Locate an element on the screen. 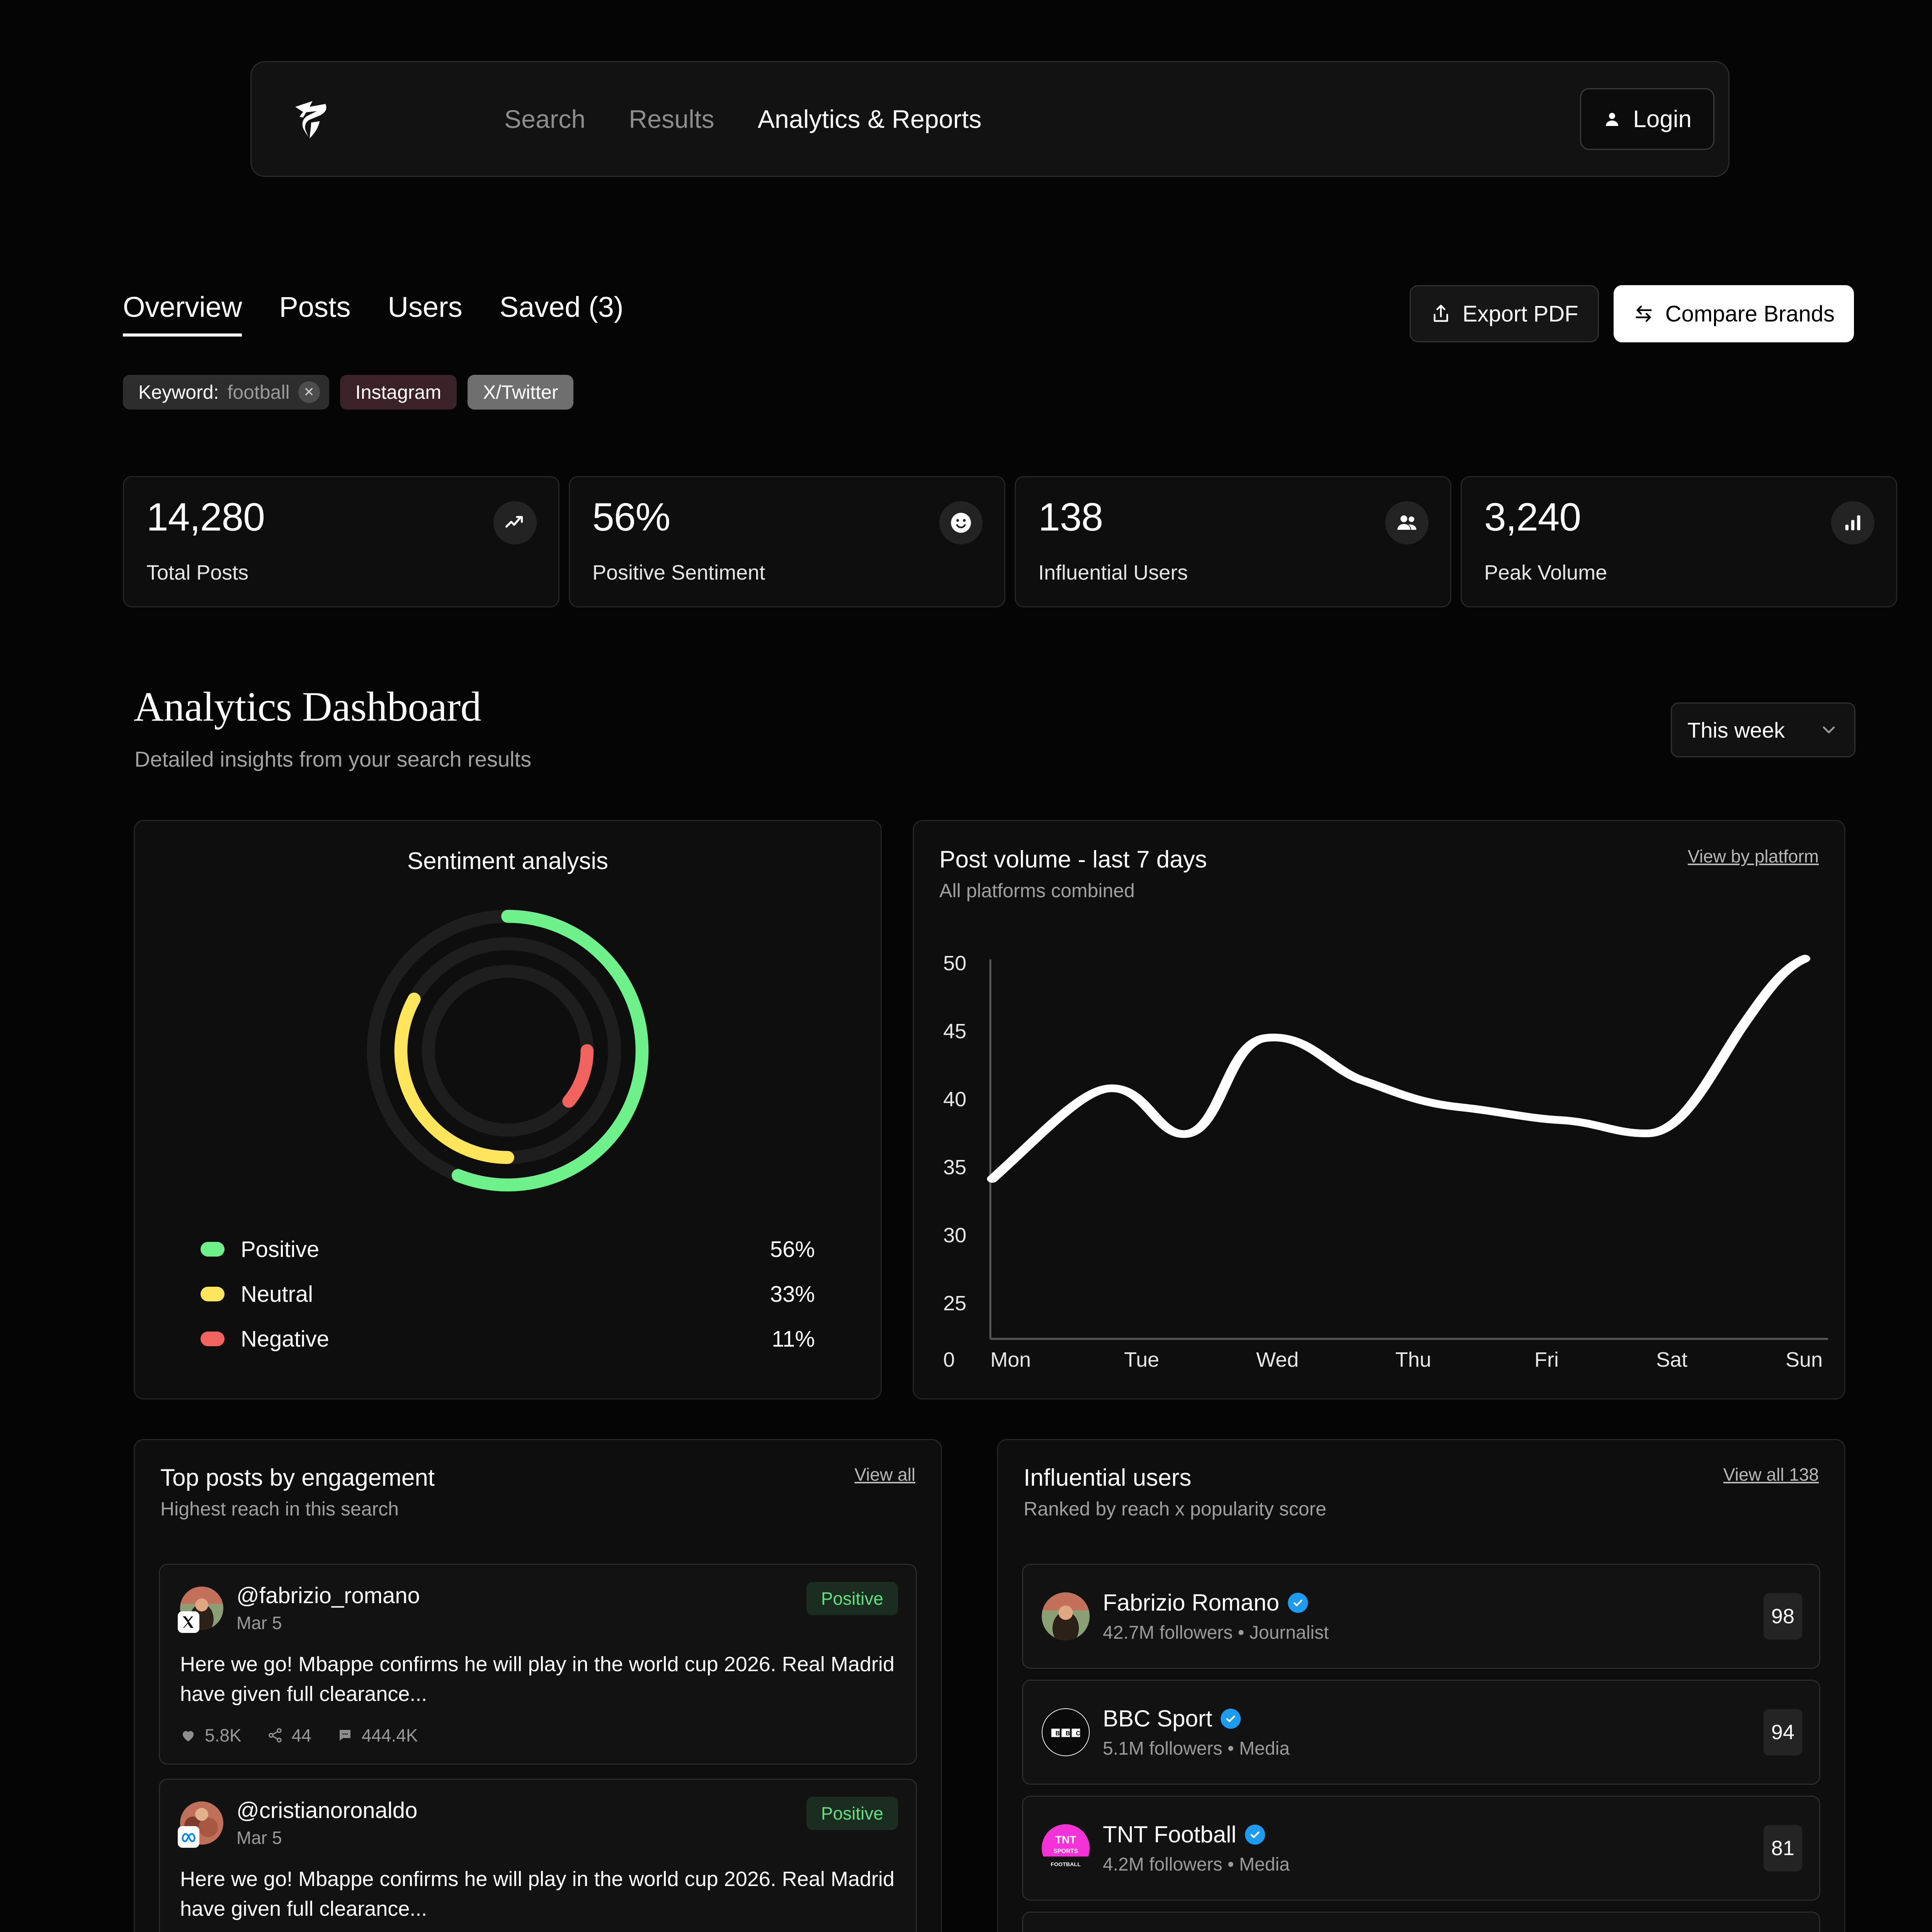 The image size is (1932, 1932). ytick-25: 25 is located at coordinates (955, 1304).